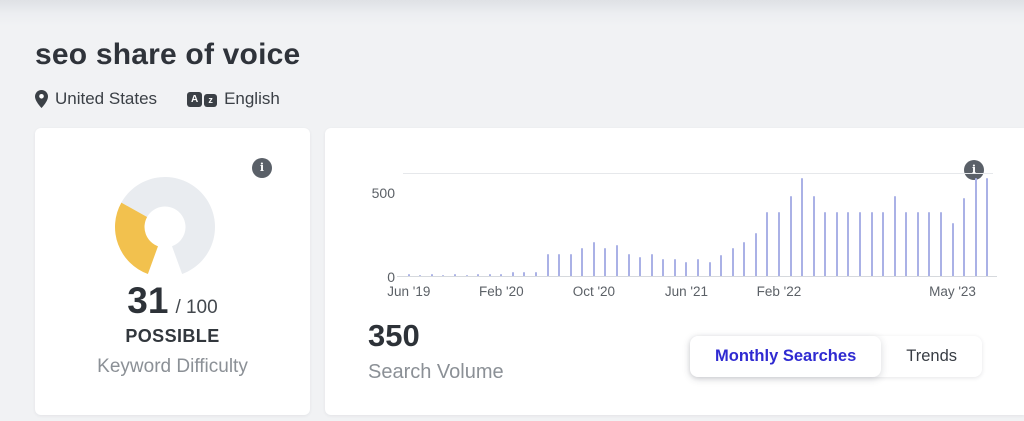 This screenshot has height=421, width=1024. What do you see at coordinates (594, 291) in the screenshot?
I see `x-axis-tick: Oct '20` at bounding box center [594, 291].